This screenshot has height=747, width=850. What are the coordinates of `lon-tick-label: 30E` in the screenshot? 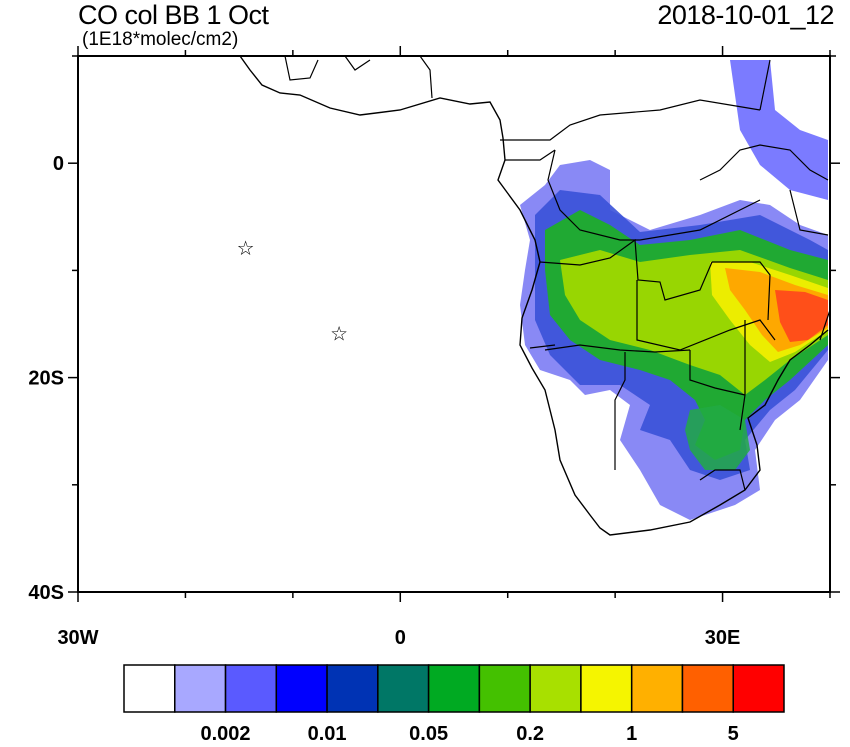 It's located at (723, 638).